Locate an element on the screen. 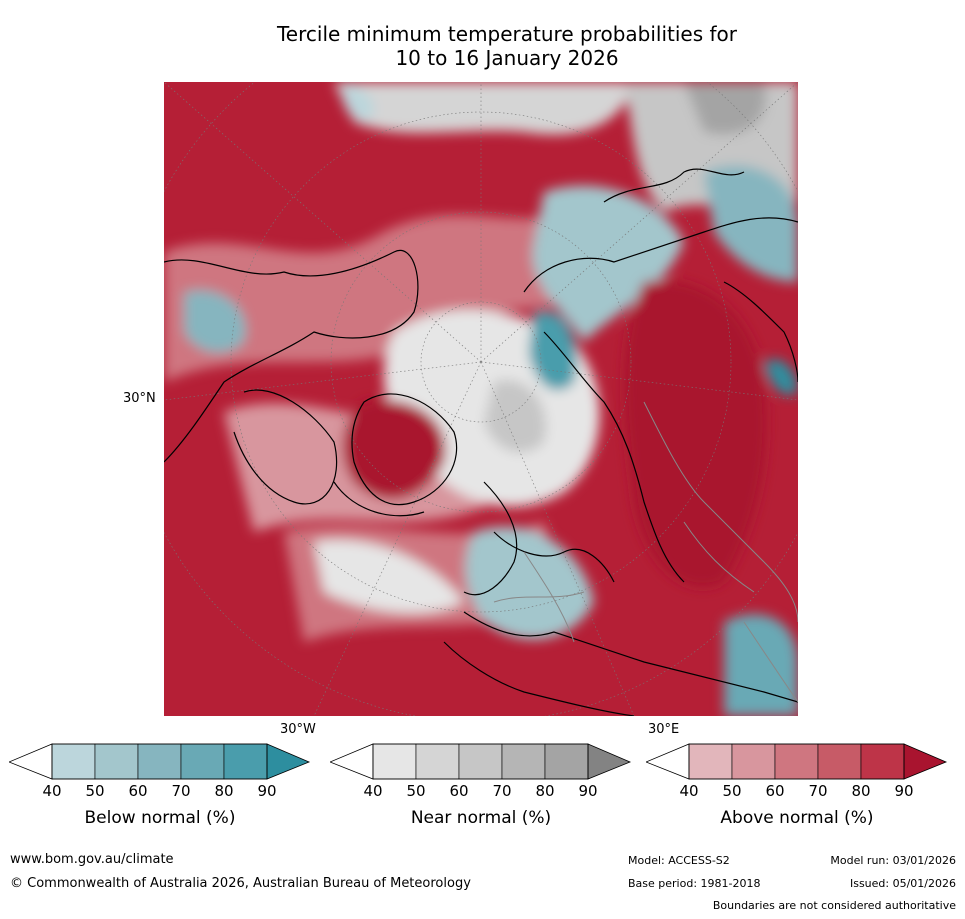 The width and height of the screenshot is (965, 919). colorbar-near-normal is located at coordinates (481, 761).